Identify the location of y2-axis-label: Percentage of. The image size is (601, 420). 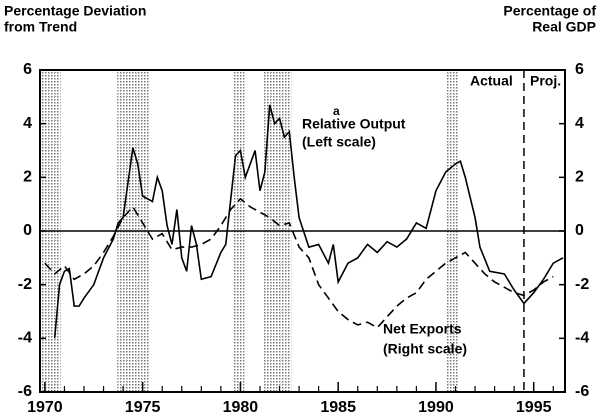
(549, 11).